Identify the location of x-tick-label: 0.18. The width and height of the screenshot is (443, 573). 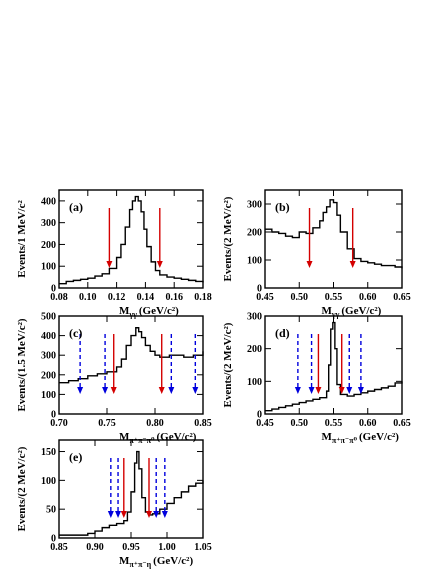
(203, 297).